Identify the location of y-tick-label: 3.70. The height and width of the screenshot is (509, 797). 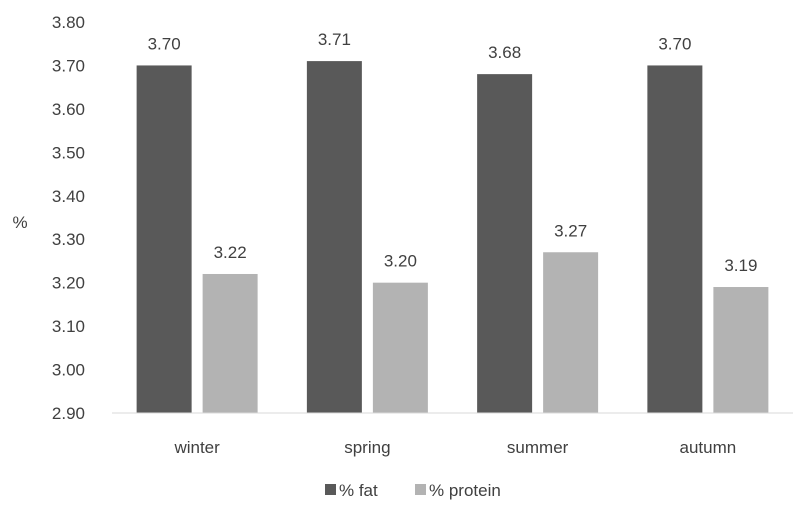
(68, 65).